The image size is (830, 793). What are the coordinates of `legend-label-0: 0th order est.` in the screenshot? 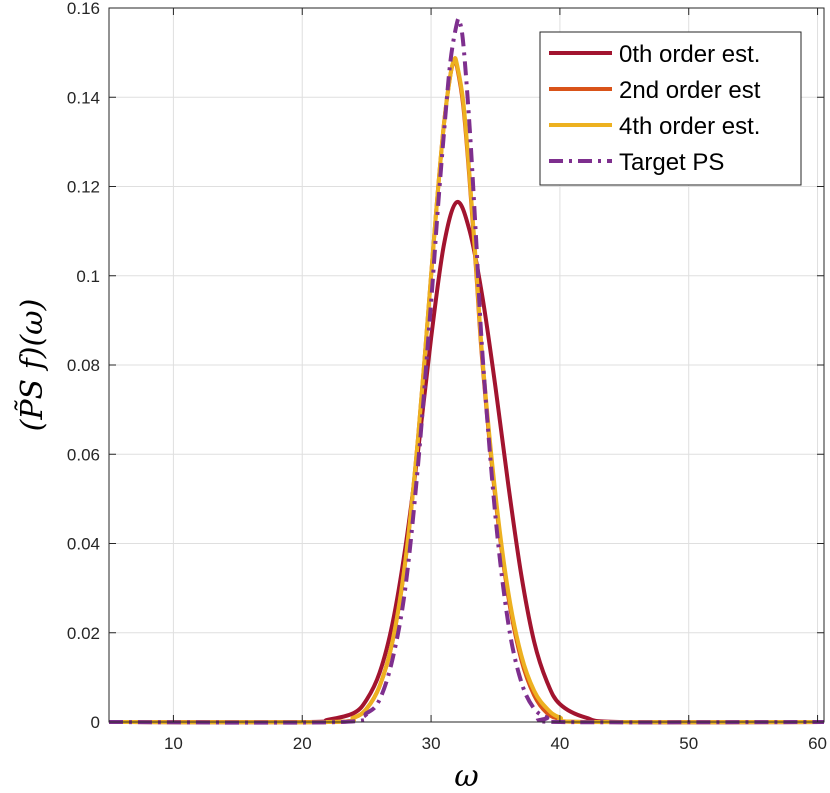 It's located at (689, 54).